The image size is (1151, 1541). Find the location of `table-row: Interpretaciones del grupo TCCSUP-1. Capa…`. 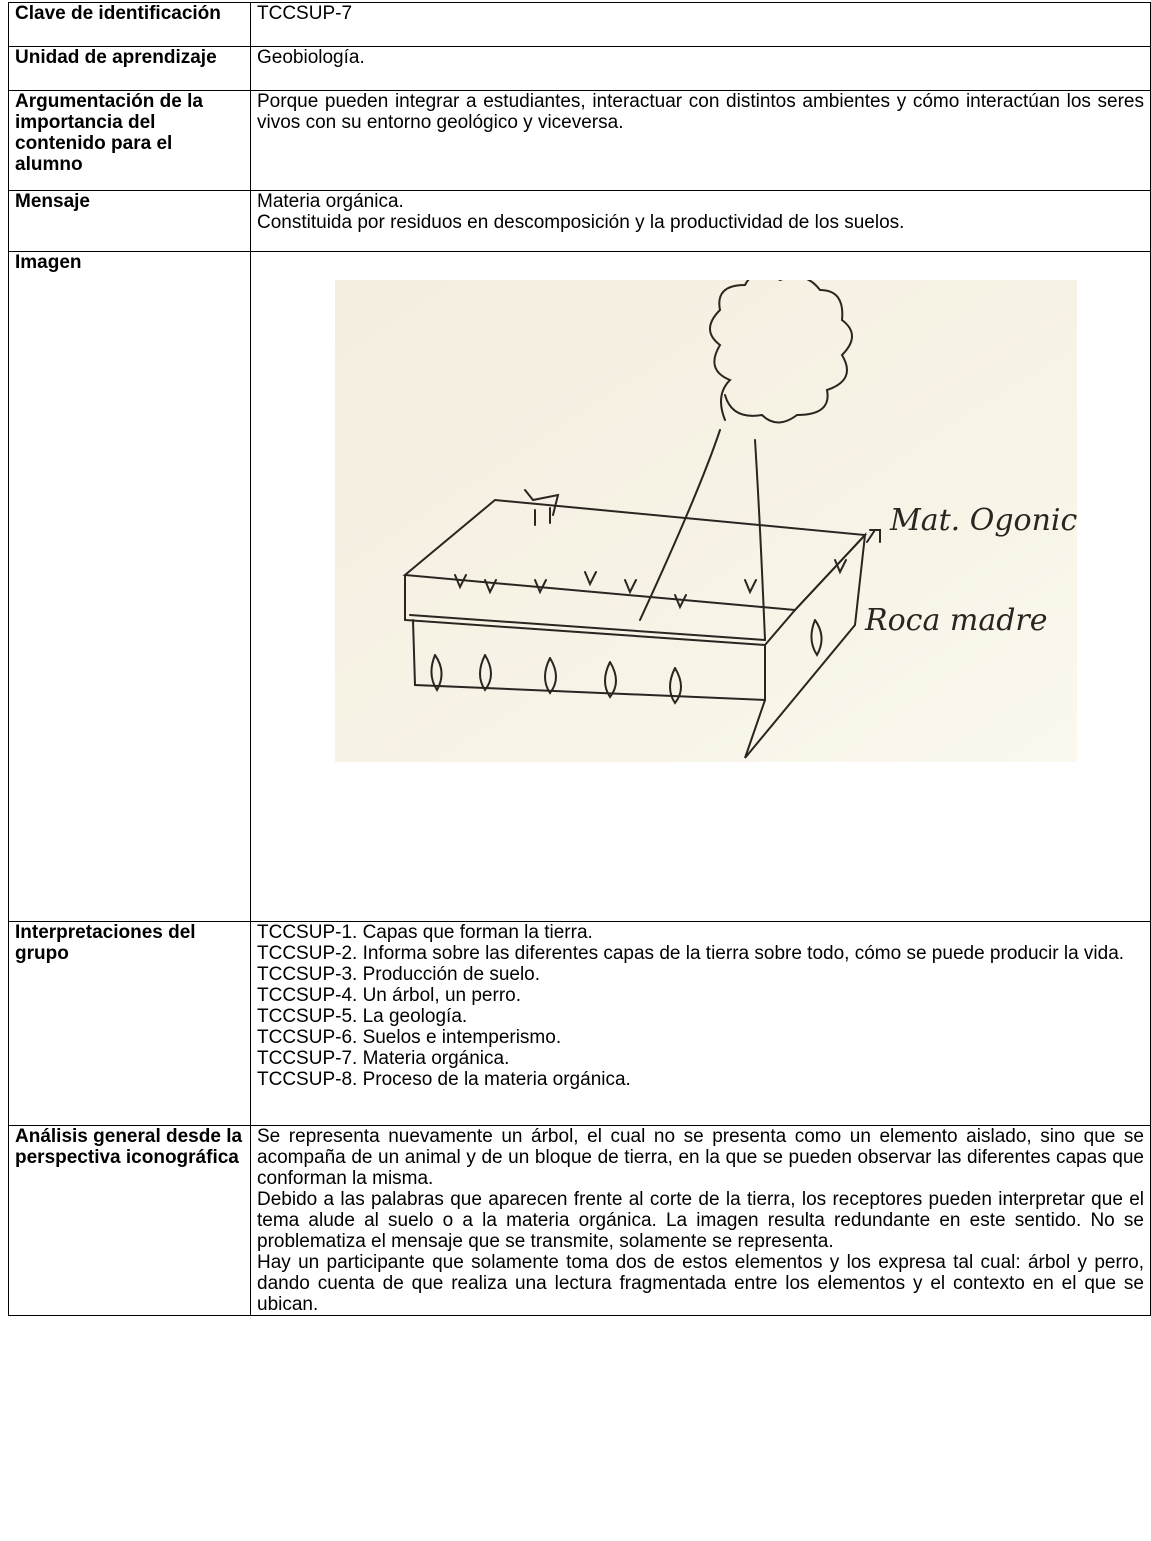

table-row: Interpretaciones del grupo TCCSUP-1. Capa… is located at coordinates (579, 1023).